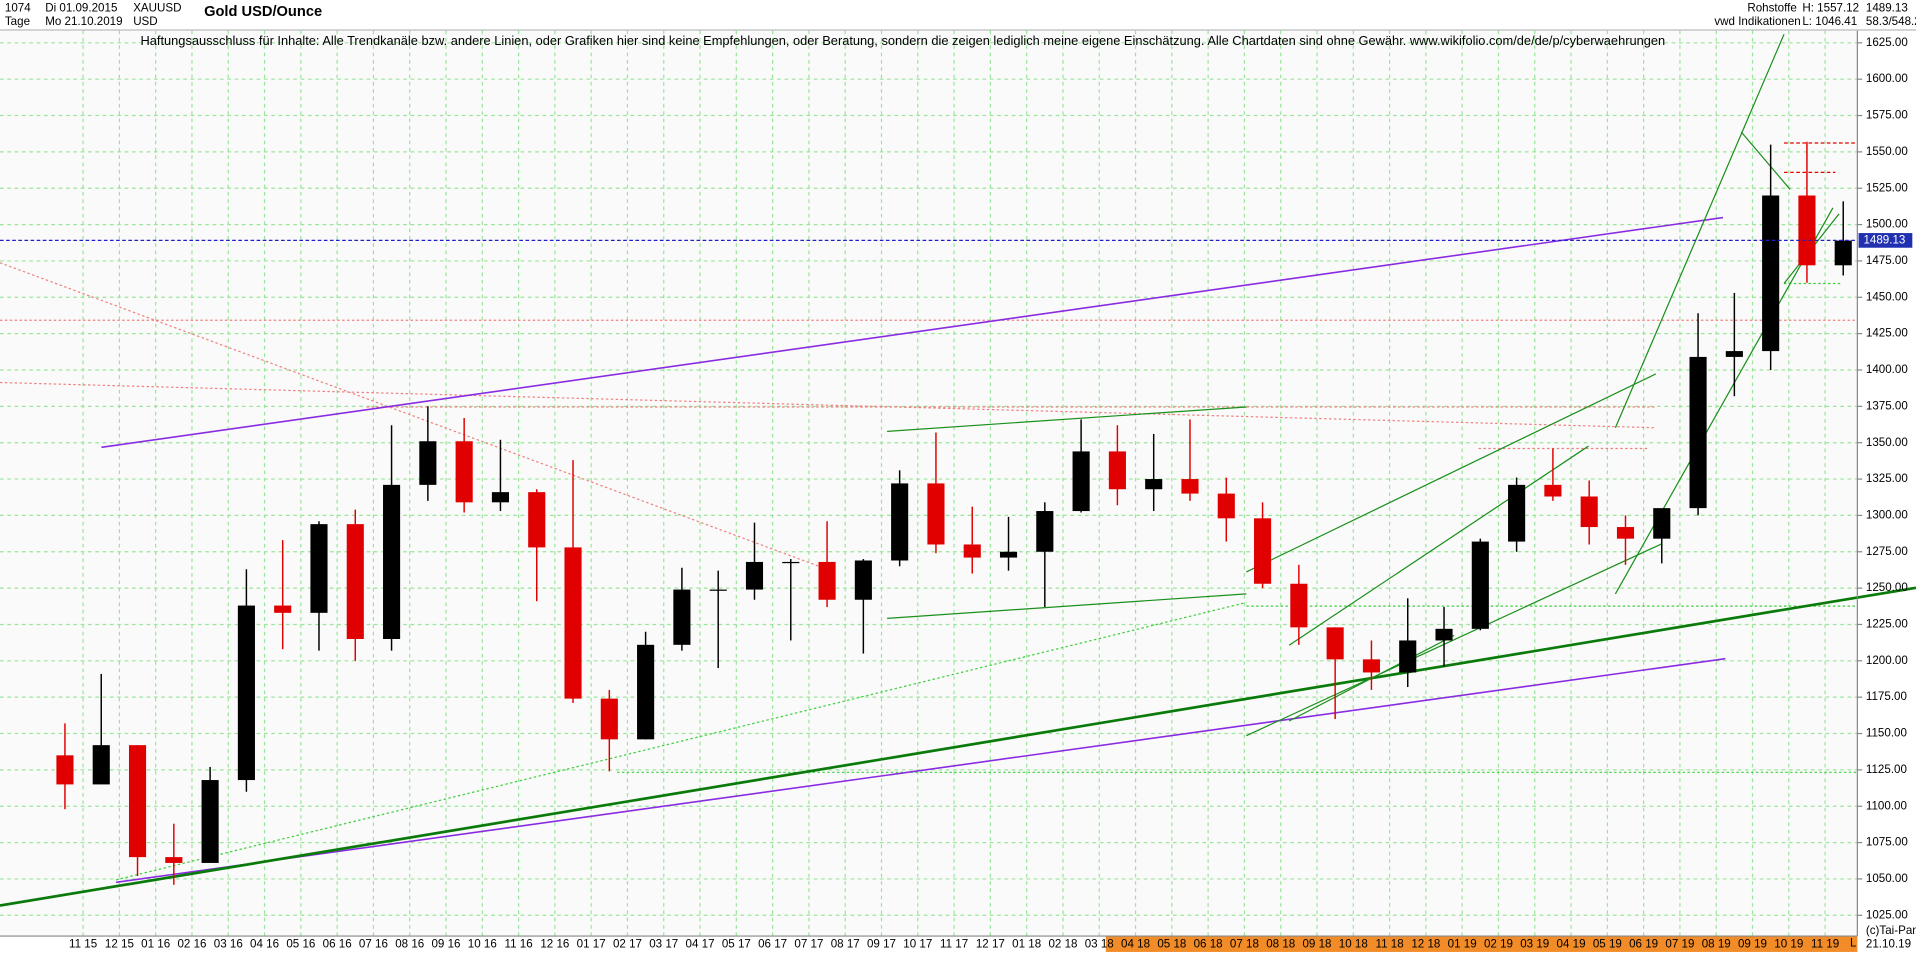  What do you see at coordinates (1825, 944) in the screenshot?
I see `x-tick-label: 11 19` at bounding box center [1825, 944].